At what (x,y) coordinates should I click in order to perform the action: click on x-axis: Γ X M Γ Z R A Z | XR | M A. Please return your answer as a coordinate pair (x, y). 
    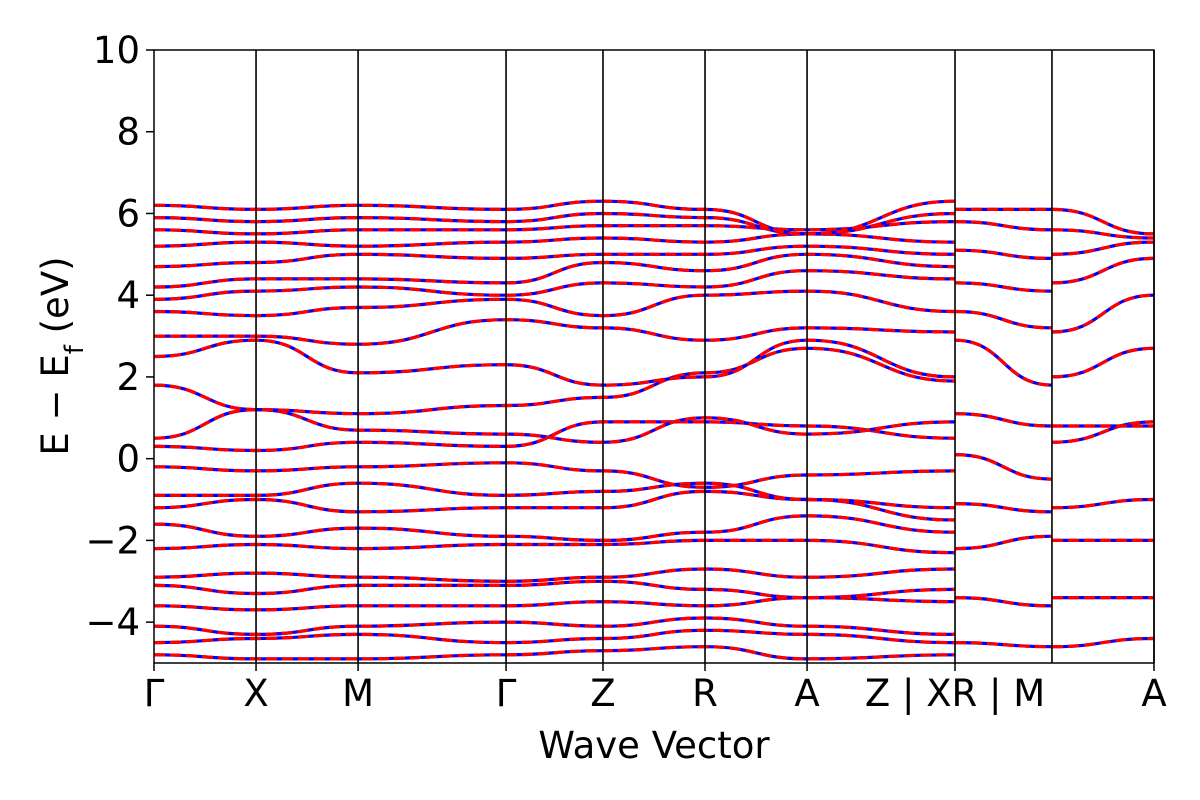
    Looking at the image, I should click on (655, 689).